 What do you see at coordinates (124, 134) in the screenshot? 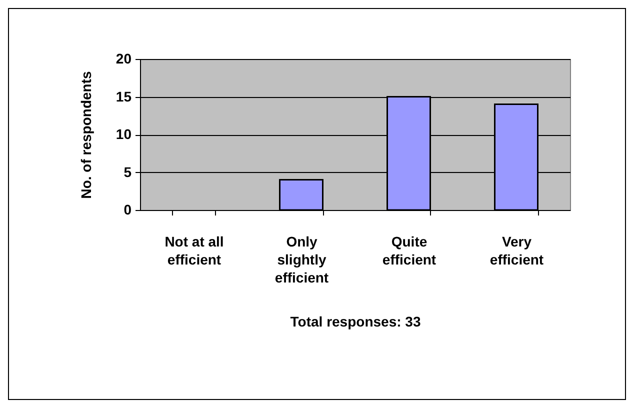
I see `y-tick-label: 10` at bounding box center [124, 134].